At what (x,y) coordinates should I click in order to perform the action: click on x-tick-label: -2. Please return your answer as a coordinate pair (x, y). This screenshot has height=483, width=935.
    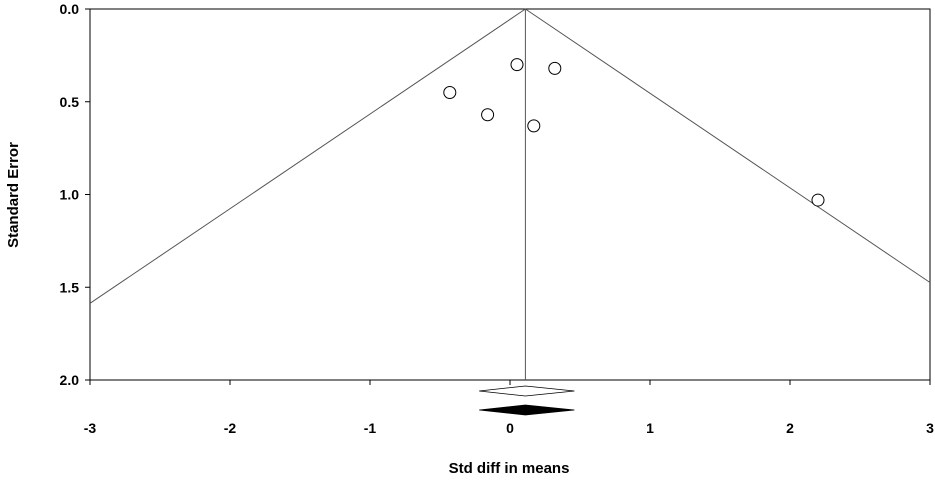
    Looking at the image, I should click on (230, 428).